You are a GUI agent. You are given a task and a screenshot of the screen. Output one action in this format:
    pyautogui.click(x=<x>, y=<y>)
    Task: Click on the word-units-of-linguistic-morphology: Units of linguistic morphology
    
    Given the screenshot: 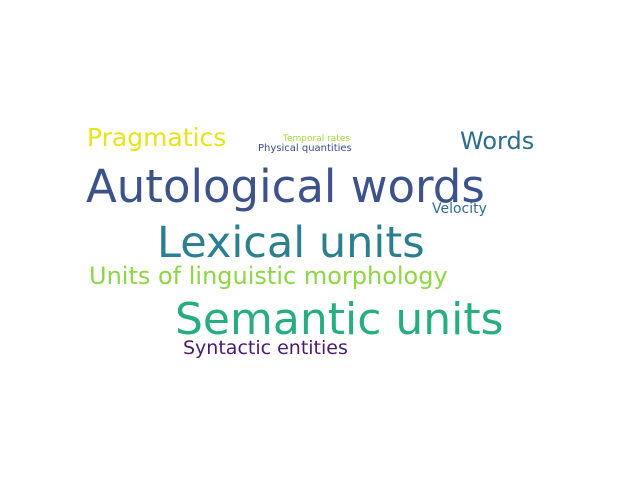 What is the action you would take?
    pyautogui.click(x=268, y=276)
    